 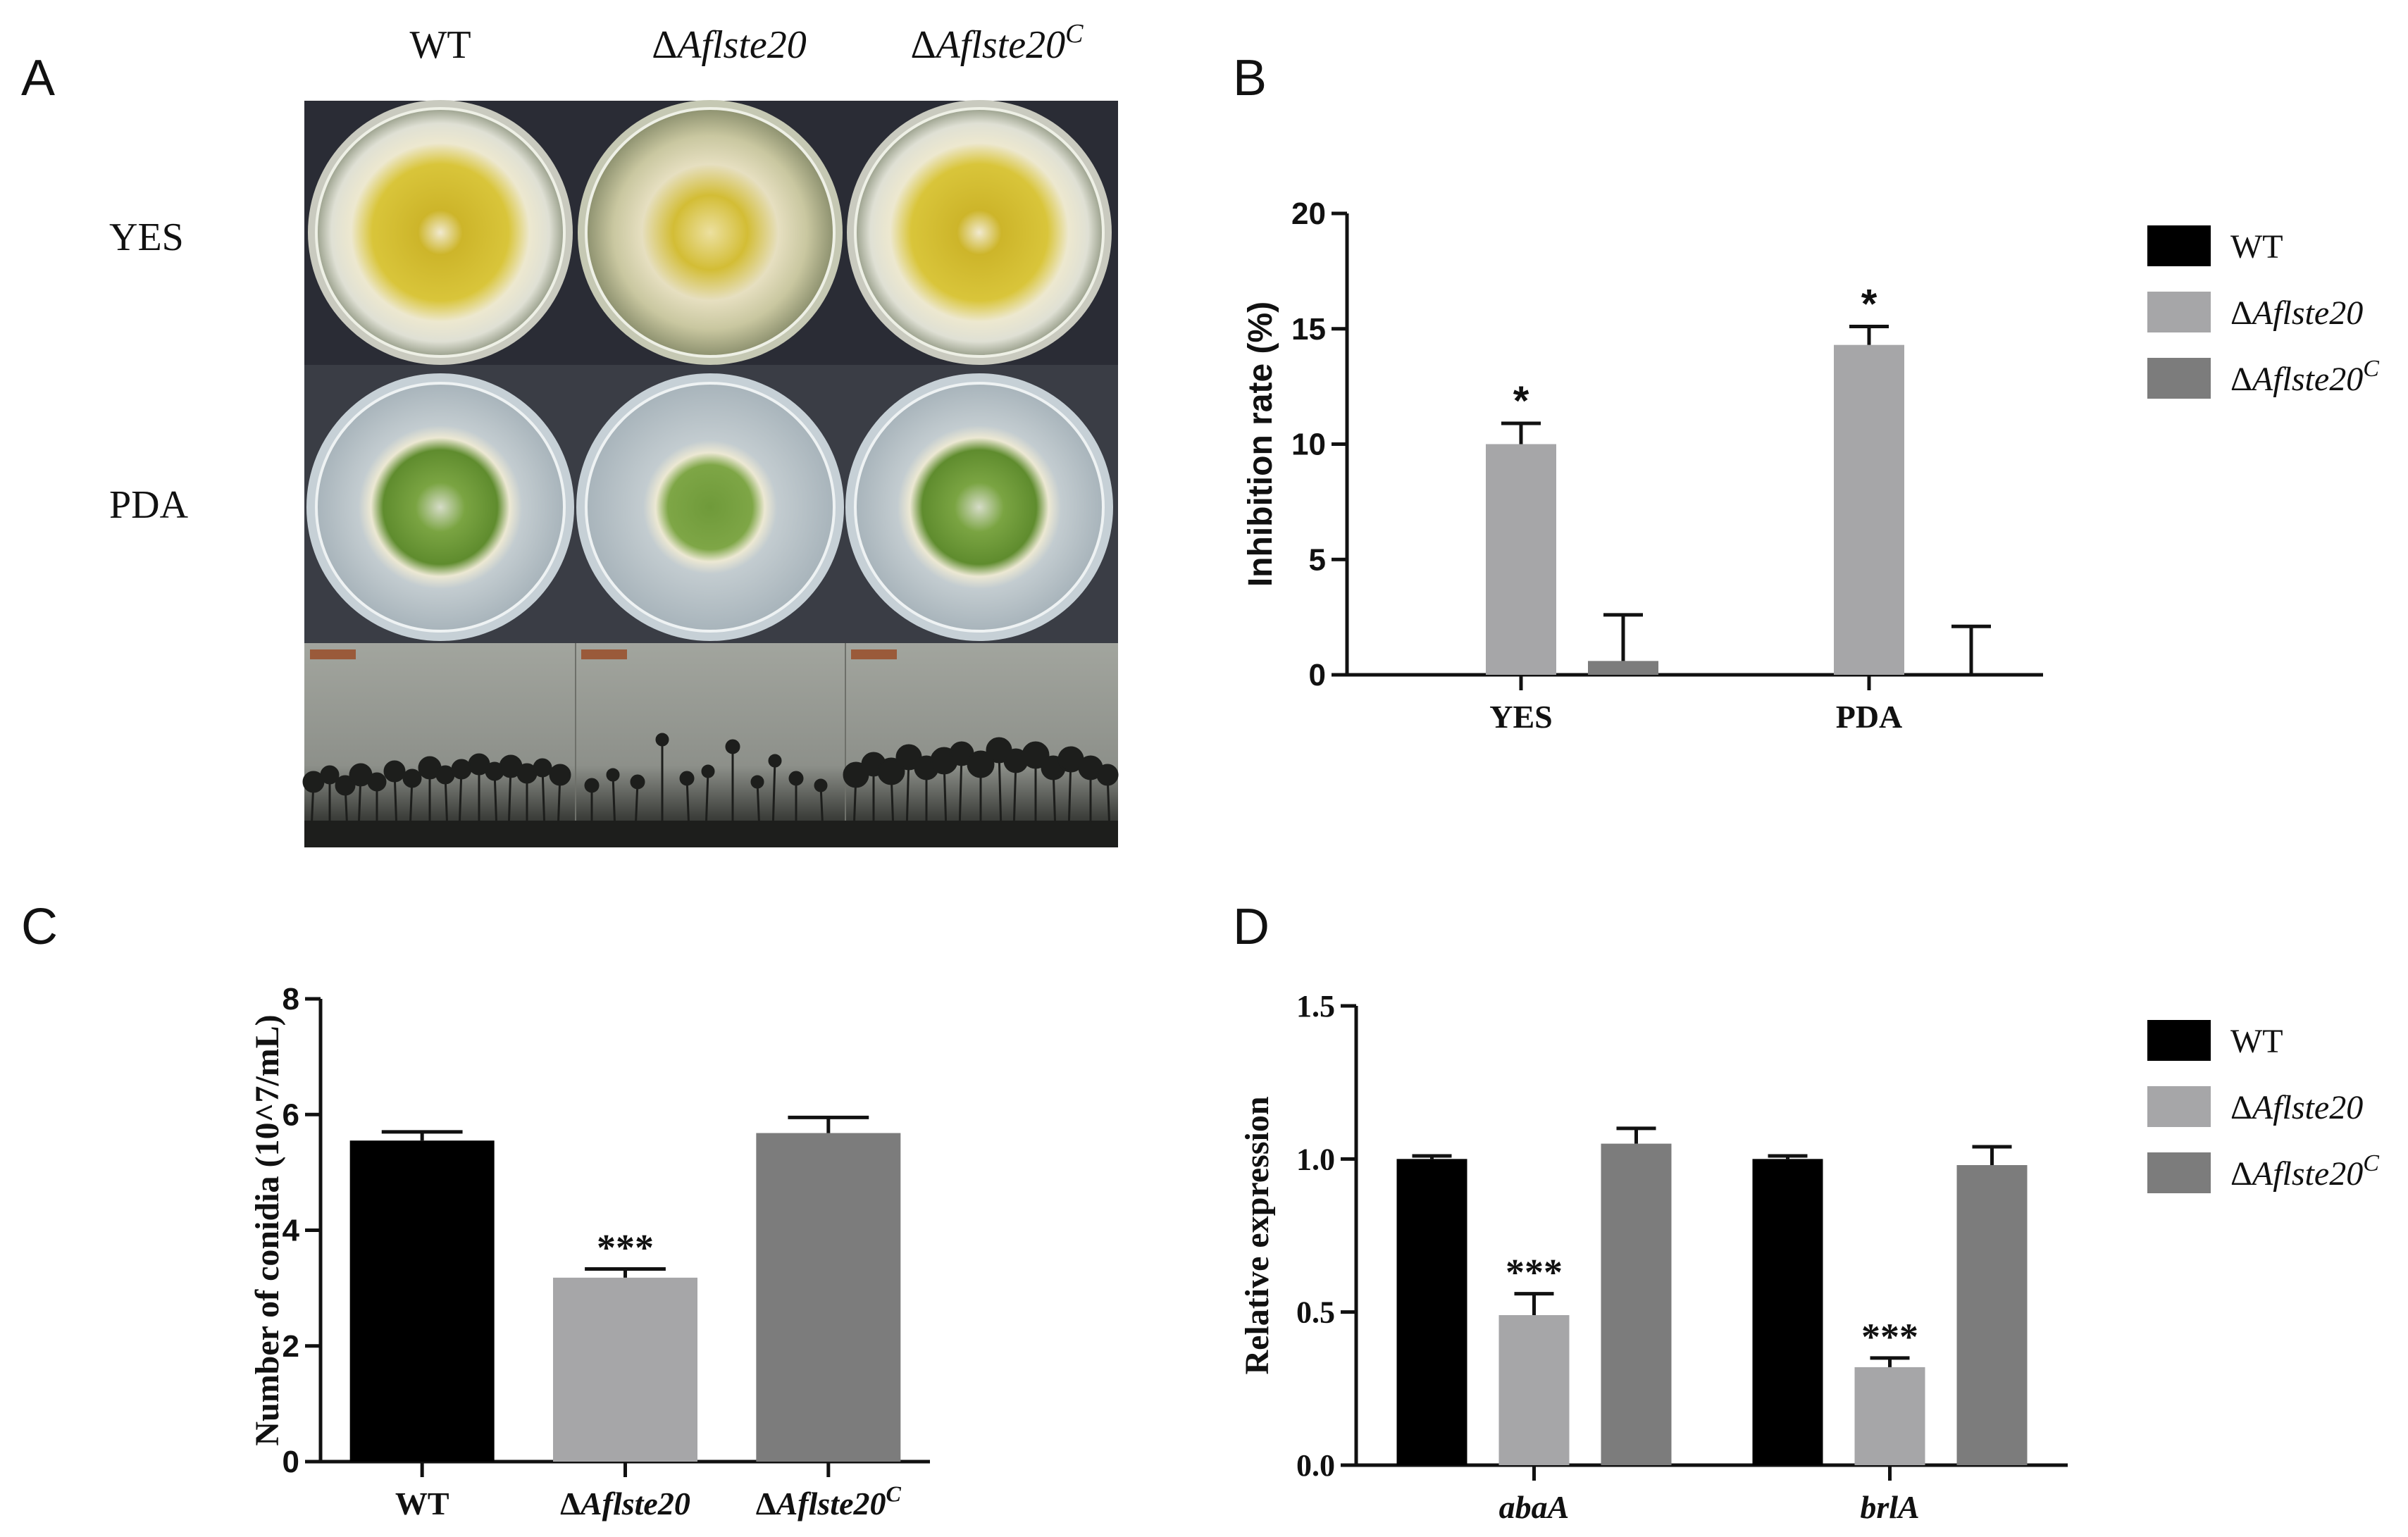 I want to click on plate-pda-mutant, so click(x=710, y=507).